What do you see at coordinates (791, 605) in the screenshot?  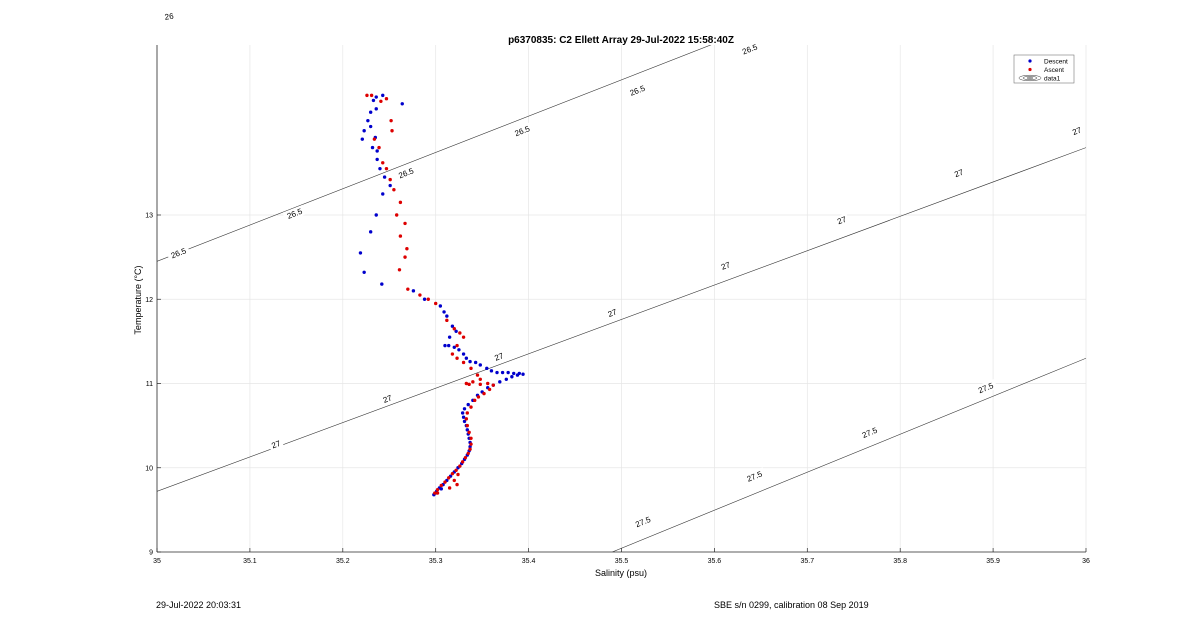 I see `footer-calibration: SBE s/n 0299, calibration 08 Sep 2019` at bounding box center [791, 605].